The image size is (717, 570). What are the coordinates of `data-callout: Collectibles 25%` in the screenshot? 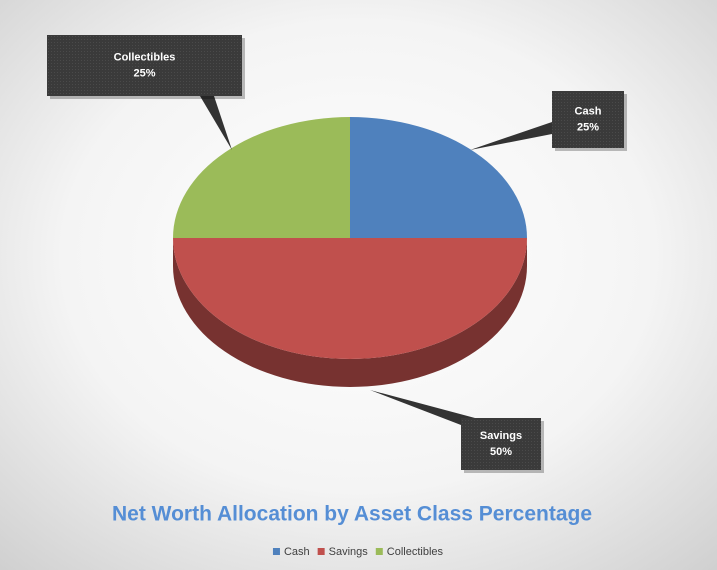 It's located at (146, 92).